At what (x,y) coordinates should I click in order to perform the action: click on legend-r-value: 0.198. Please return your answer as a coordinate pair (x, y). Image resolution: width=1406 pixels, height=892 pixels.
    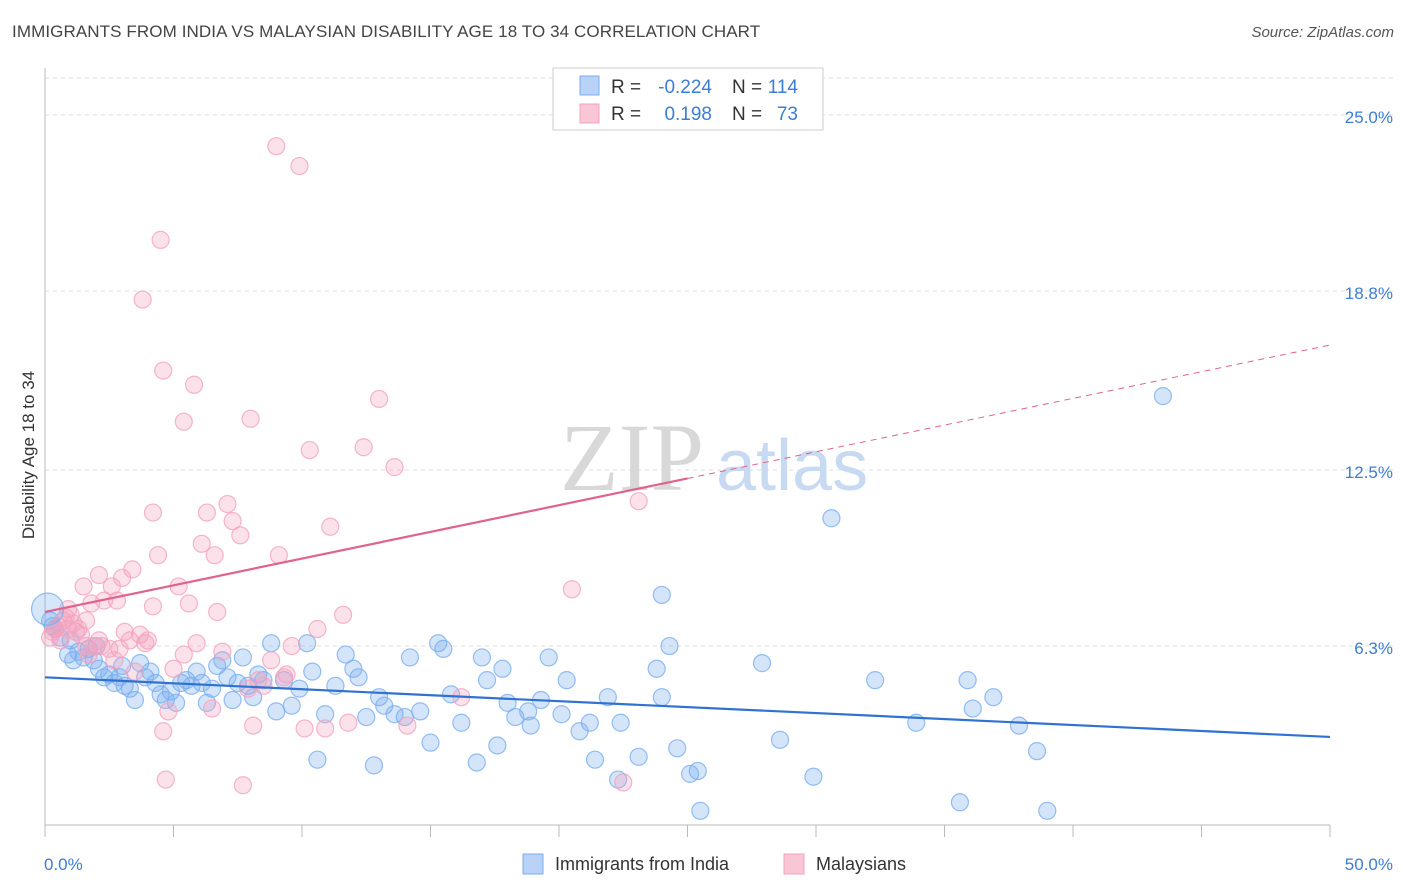
    Looking at the image, I should click on (688, 114).